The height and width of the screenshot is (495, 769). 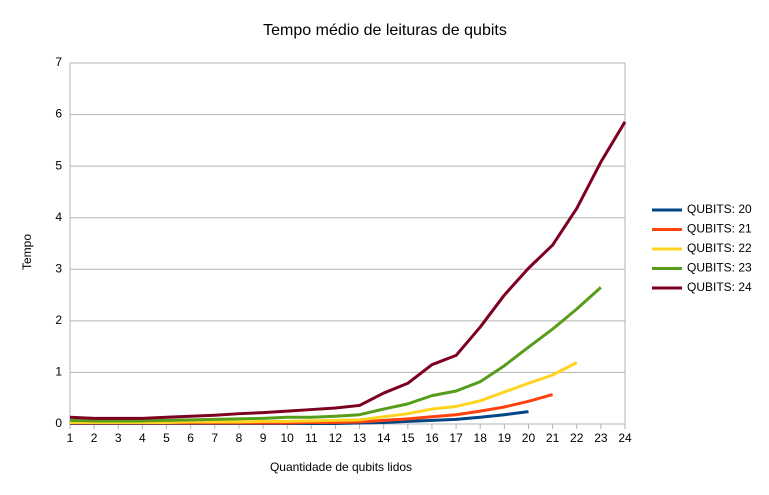 What do you see at coordinates (336, 438) in the screenshot?
I see `x-tick-label: 12` at bounding box center [336, 438].